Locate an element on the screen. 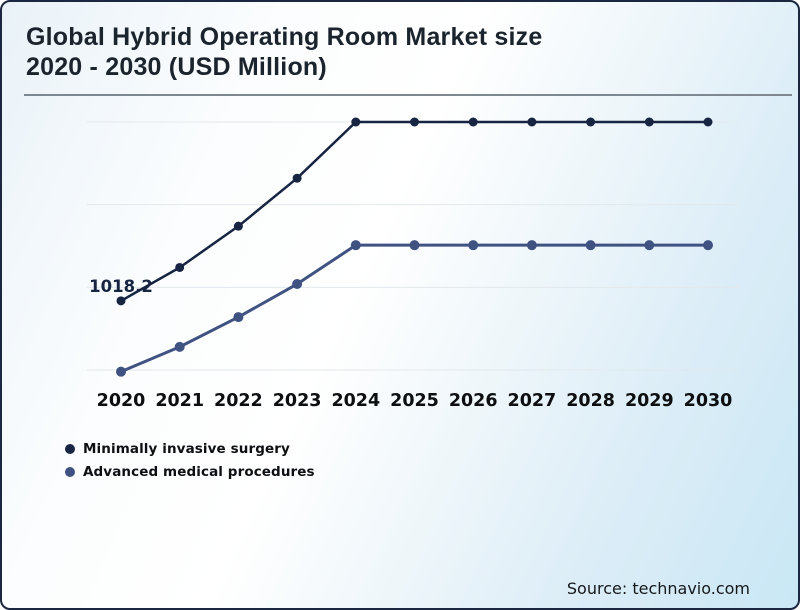  x-axis-label: 2028 is located at coordinates (590, 401).